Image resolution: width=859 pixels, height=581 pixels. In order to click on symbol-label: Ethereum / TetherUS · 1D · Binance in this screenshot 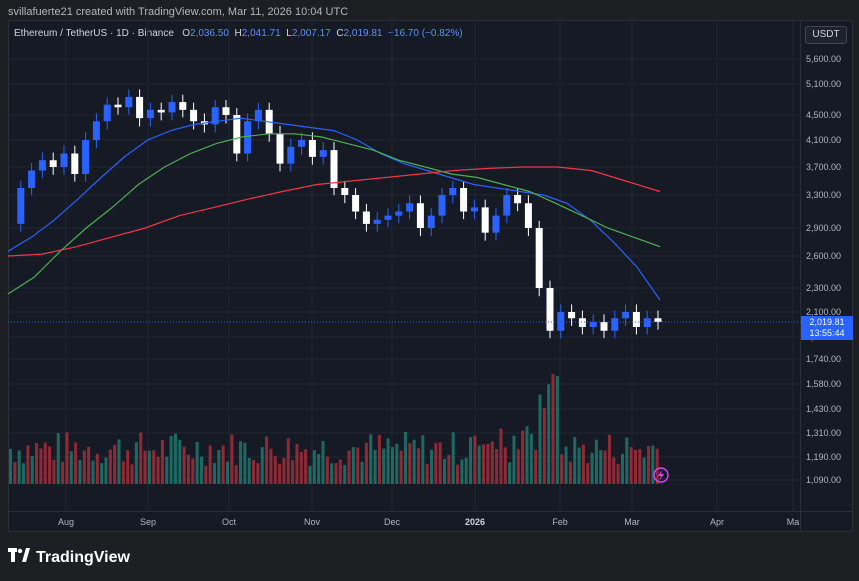, I will do `click(94, 33)`.